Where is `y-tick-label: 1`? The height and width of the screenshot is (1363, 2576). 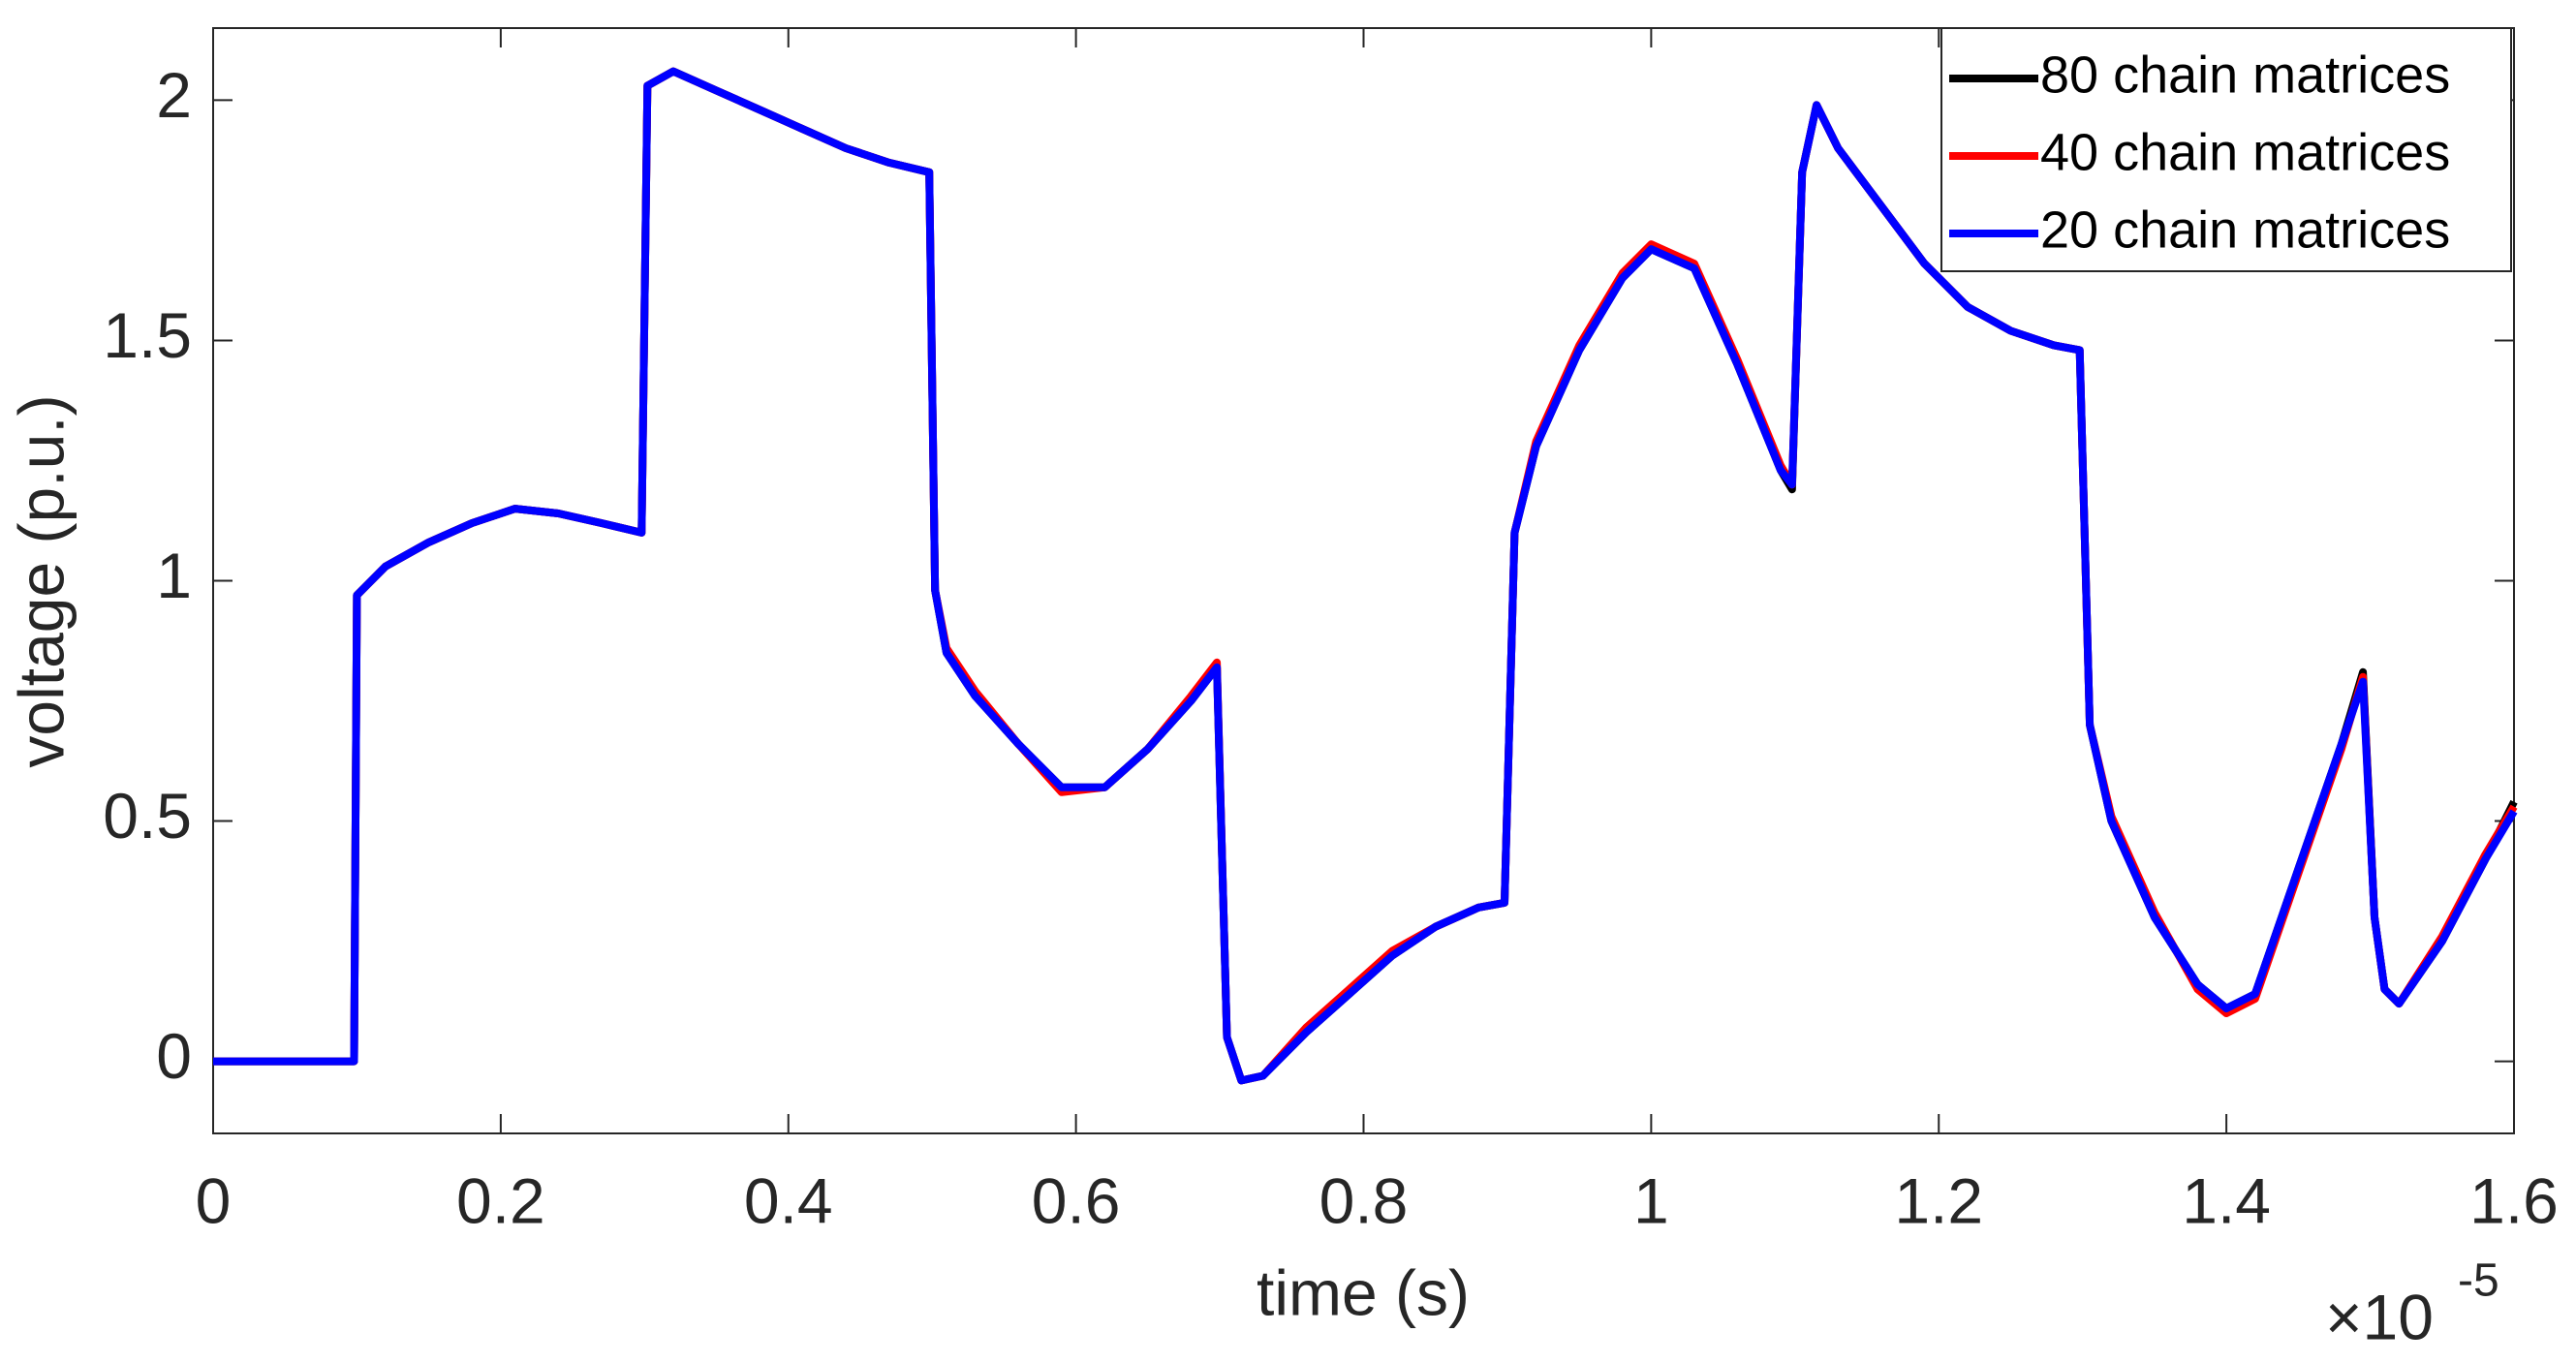
y-tick-label: 1 is located at coordinates (174, 575).